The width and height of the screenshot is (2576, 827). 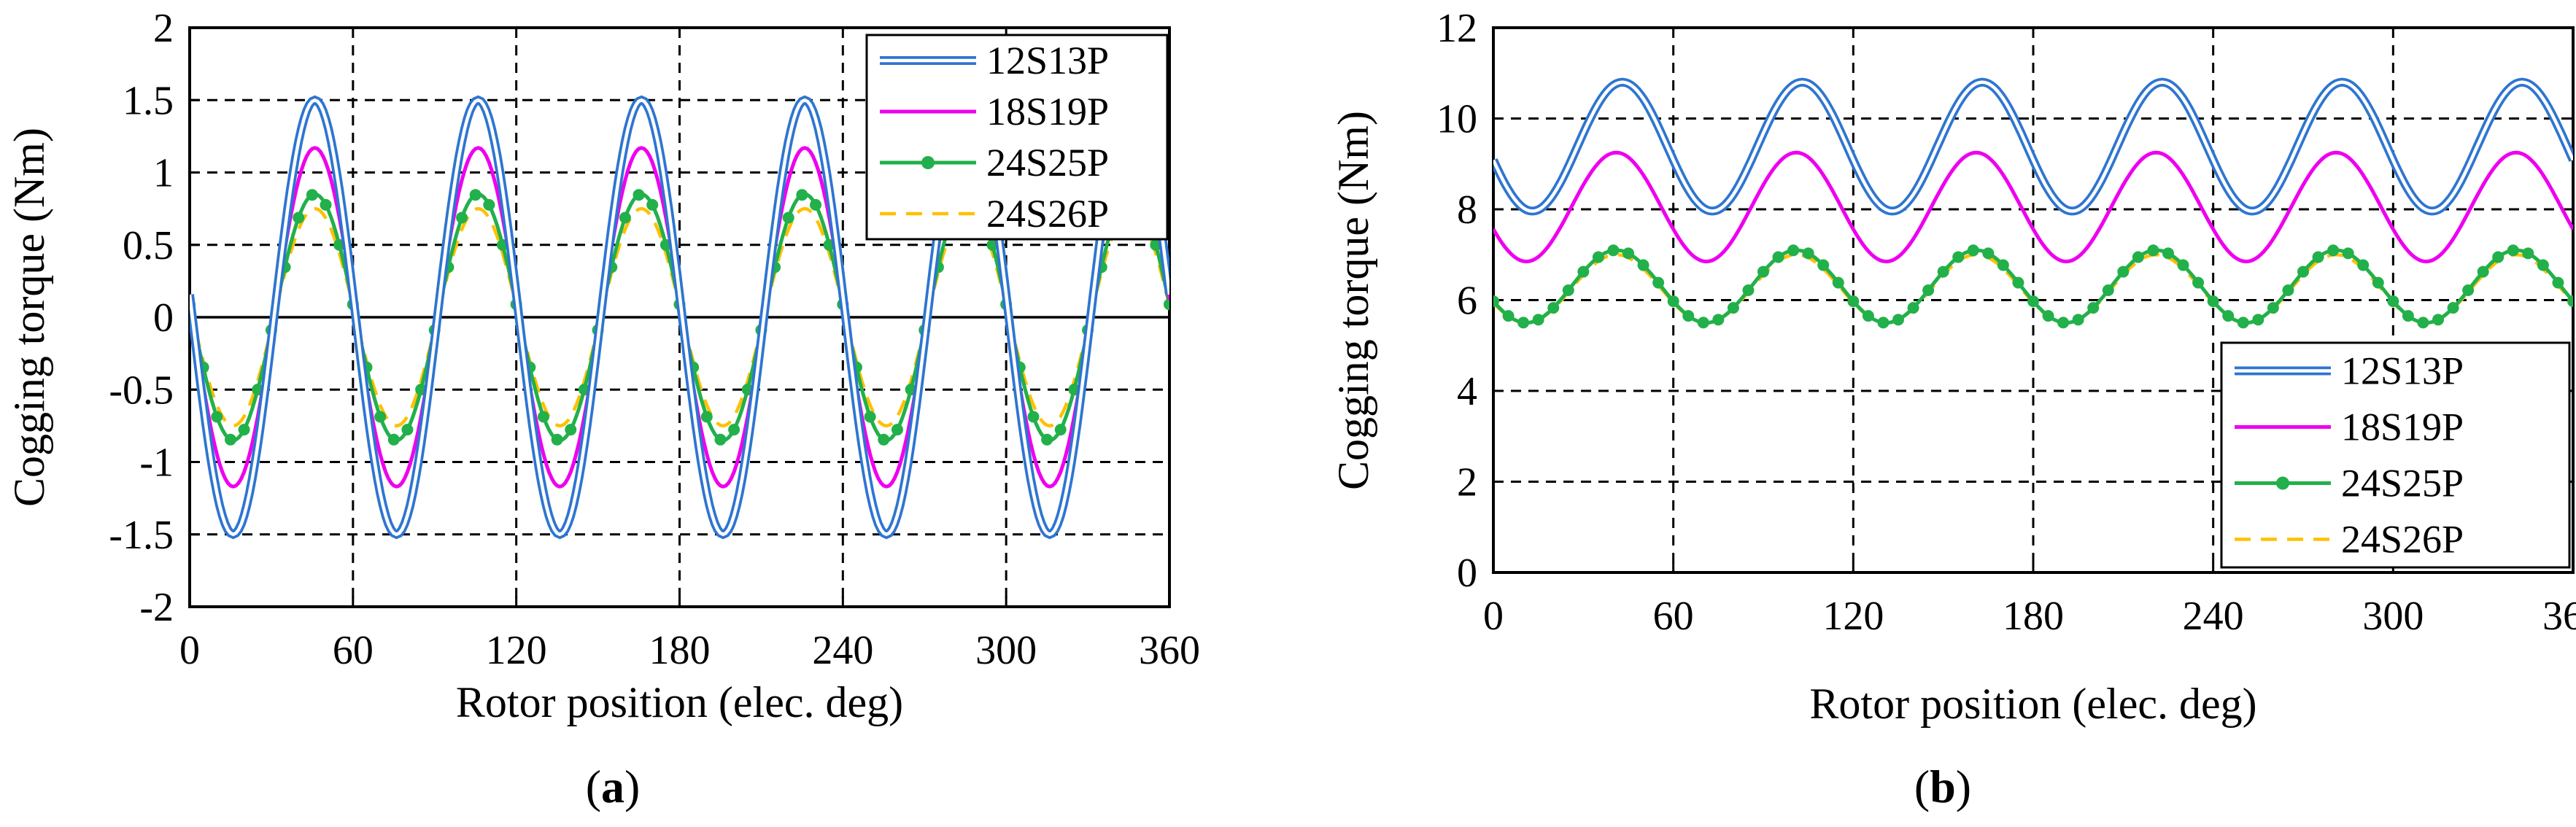 I want to click on legend-box, so click(x=2395, y=455).